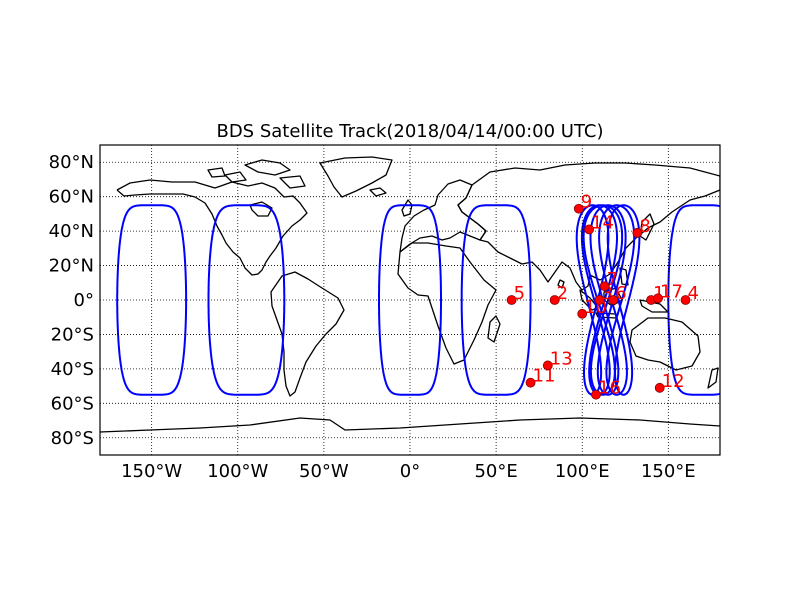  What do you see at coordinates (654, 306) in the screenshot?
I see `coastline-new-guinea` at bounding box center [654, 306].